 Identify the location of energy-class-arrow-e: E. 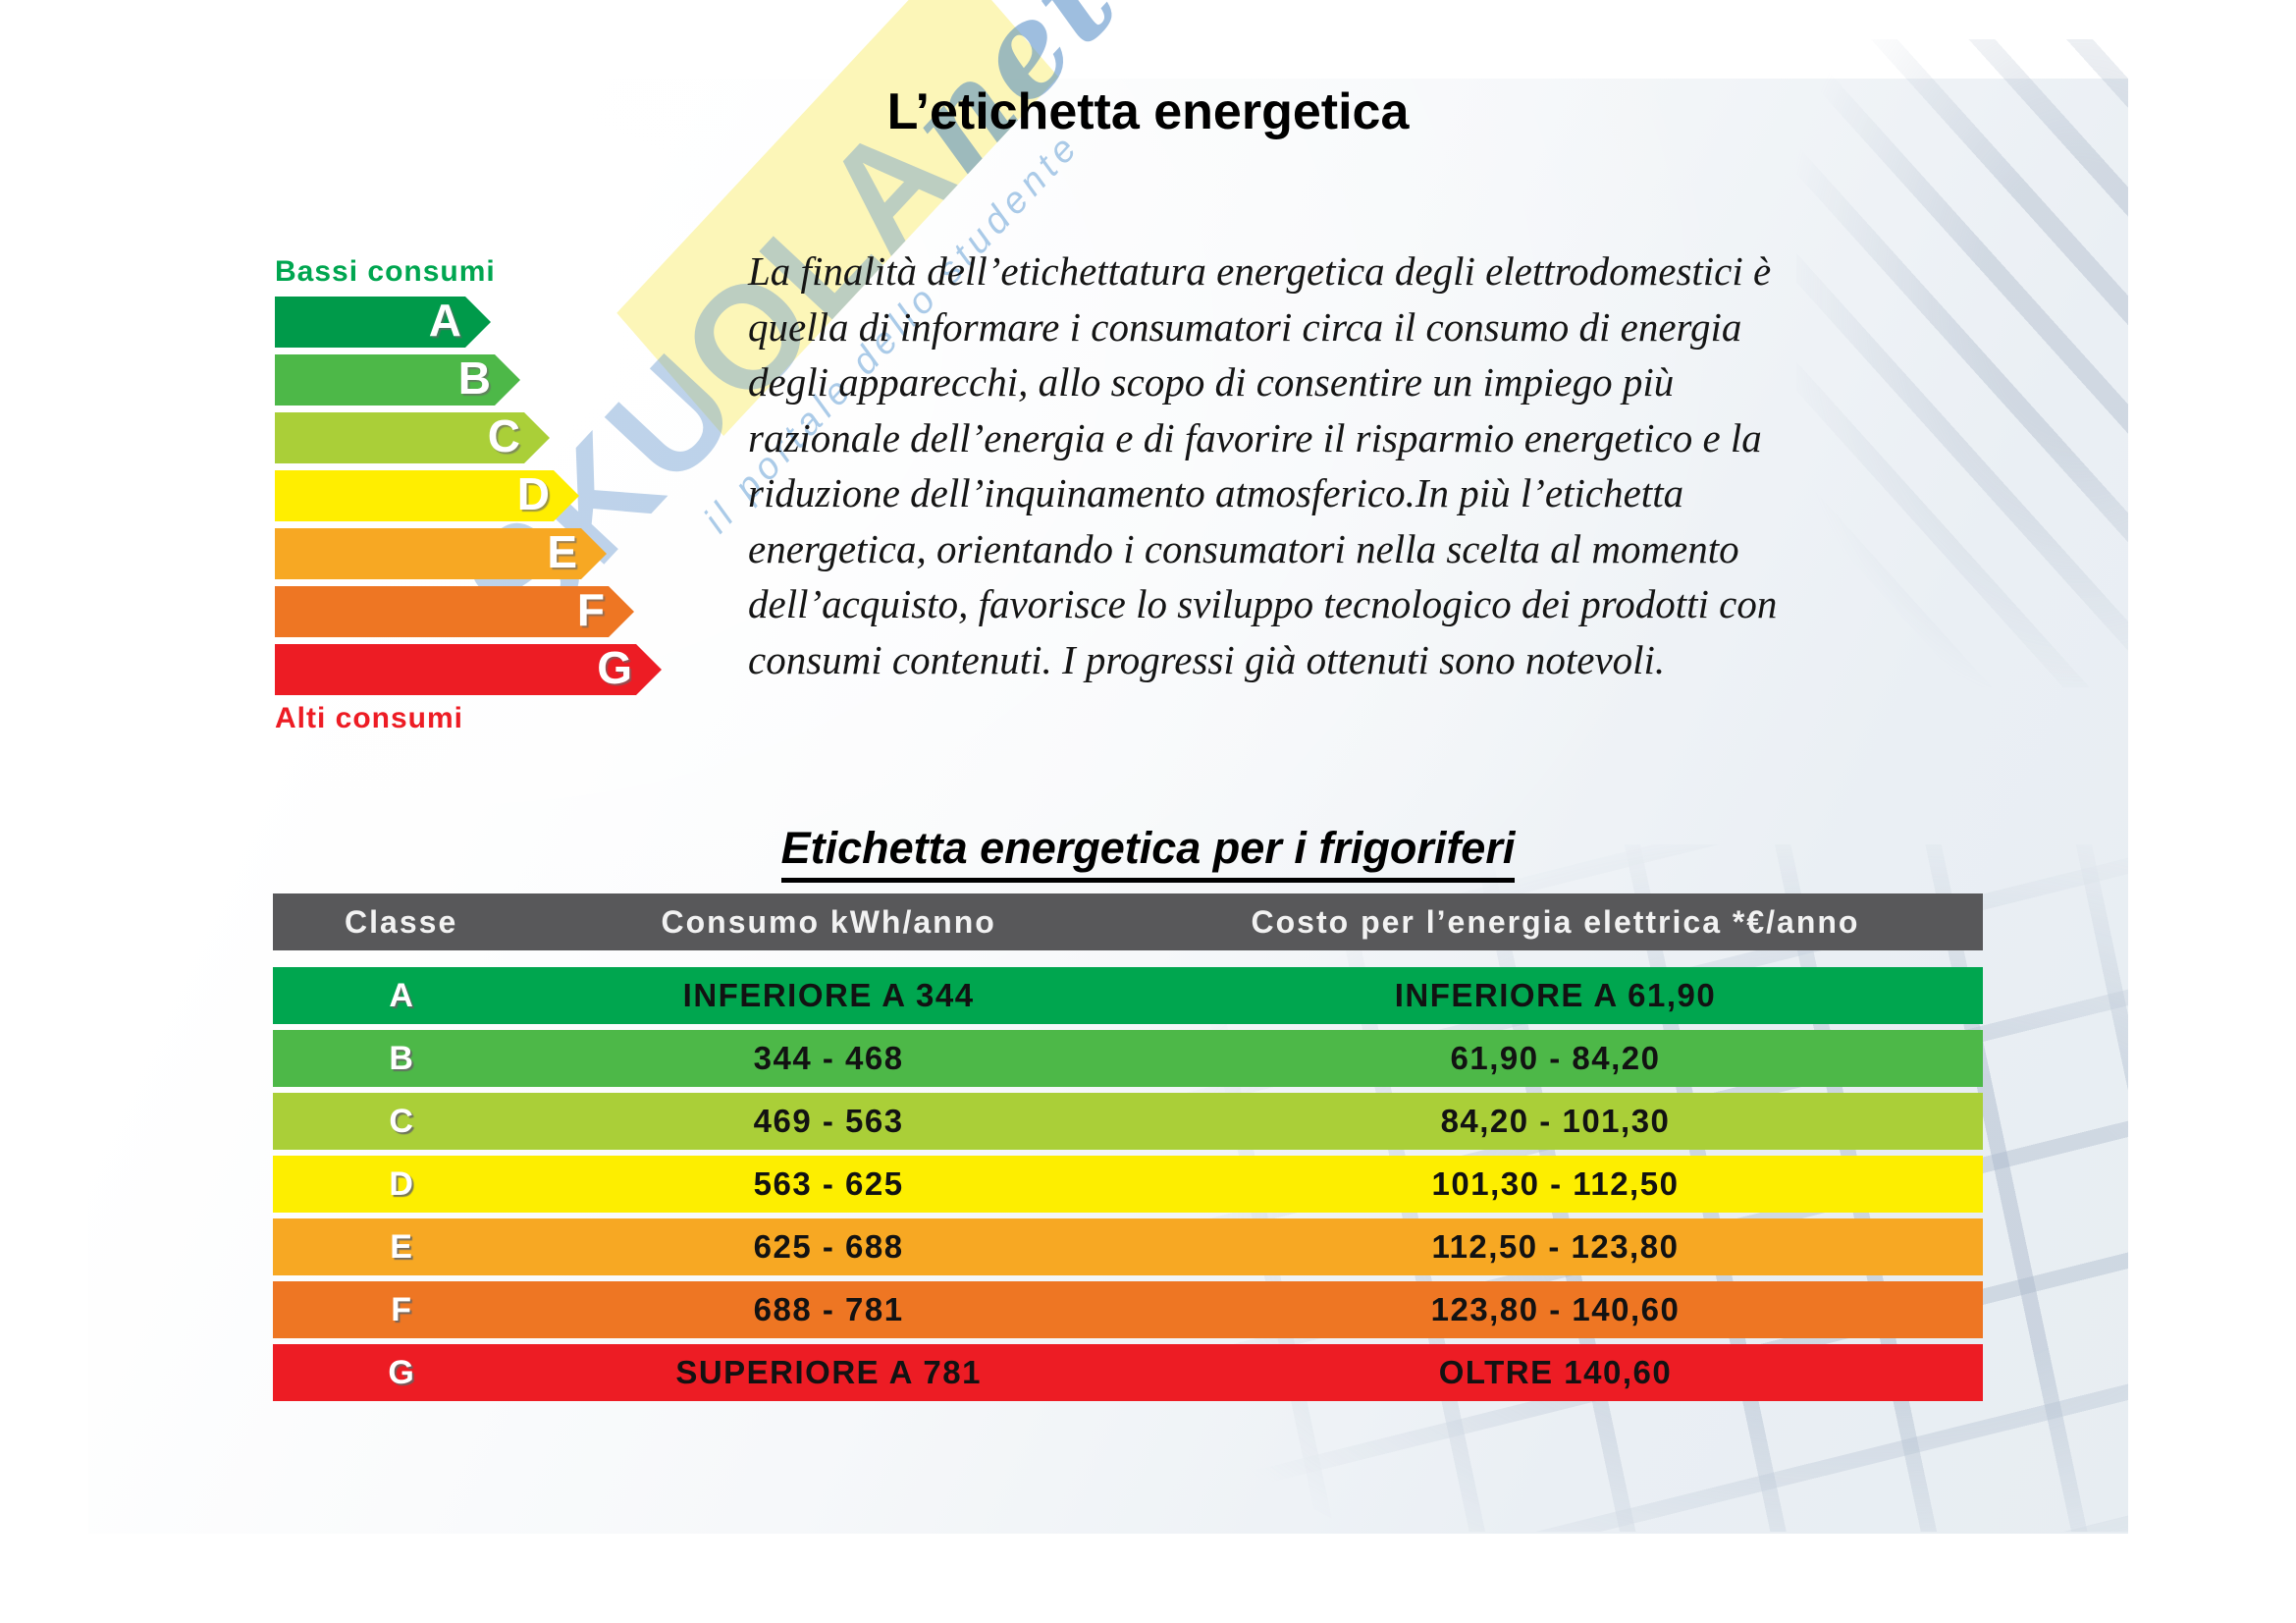
(441, 554).